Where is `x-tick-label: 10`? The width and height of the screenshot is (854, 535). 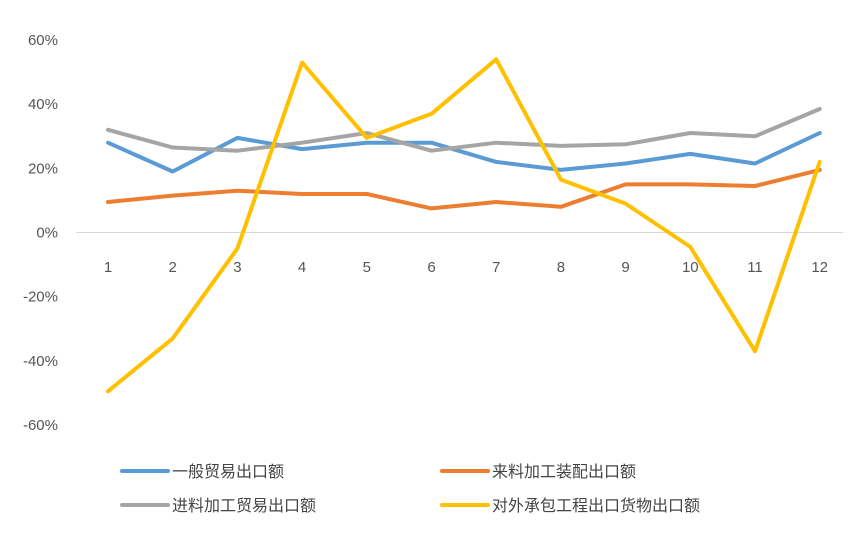
x-tick-label: 10 is located at coordinates (690, 267).